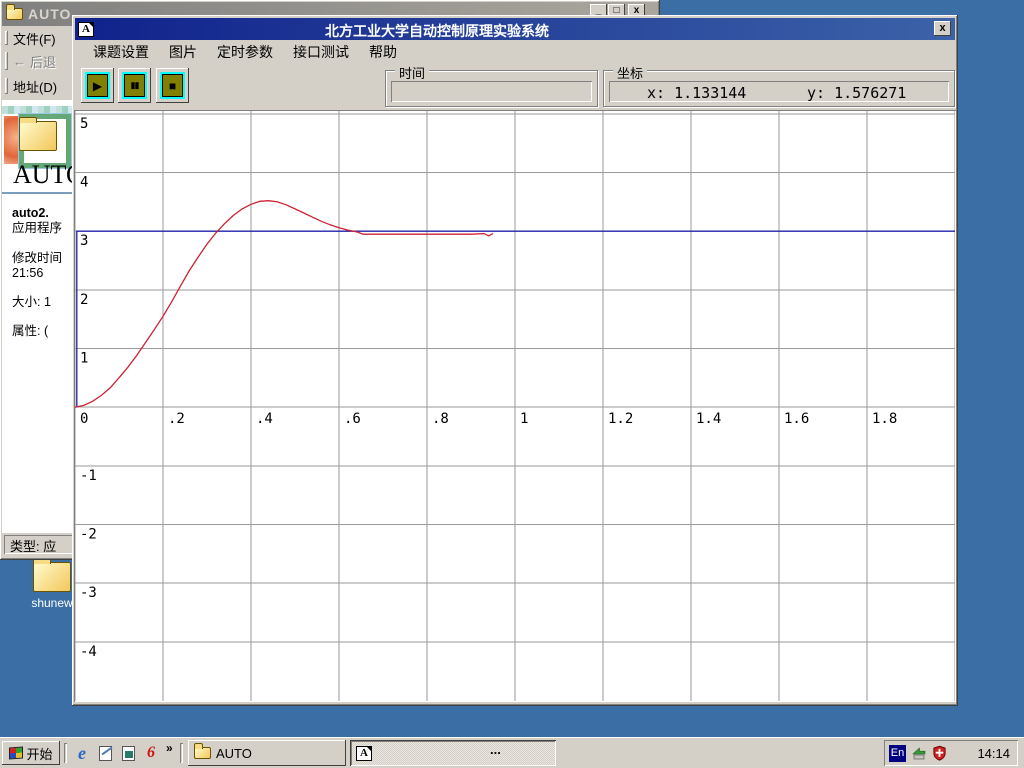  I want to click on play-button: ▶, so click(97, 85).